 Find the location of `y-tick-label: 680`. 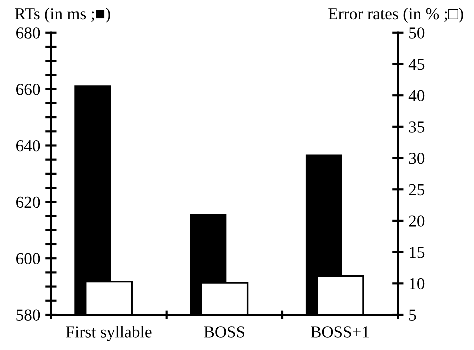

y-tick-label: 680 is located at coordinates (28, 33).